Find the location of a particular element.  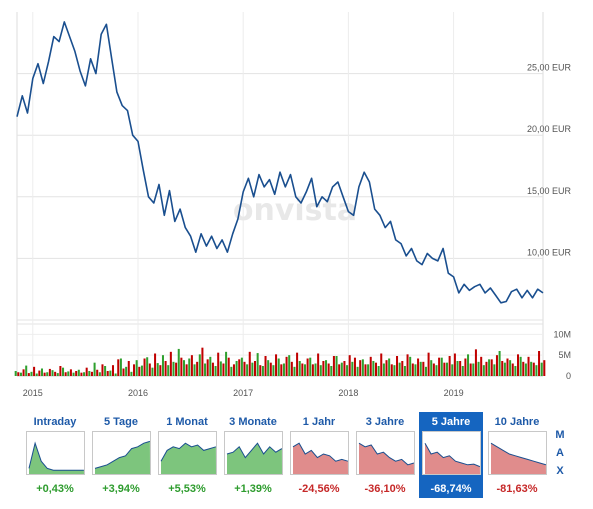

range-tile-5-jahre: 5 Jahre -68,74% is located at coordinates (451, 455).